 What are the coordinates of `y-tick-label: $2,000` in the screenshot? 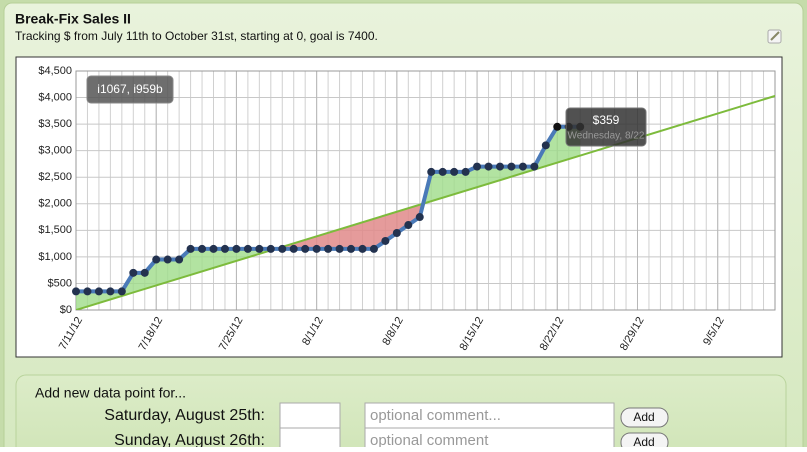 It's located at (55, 204).